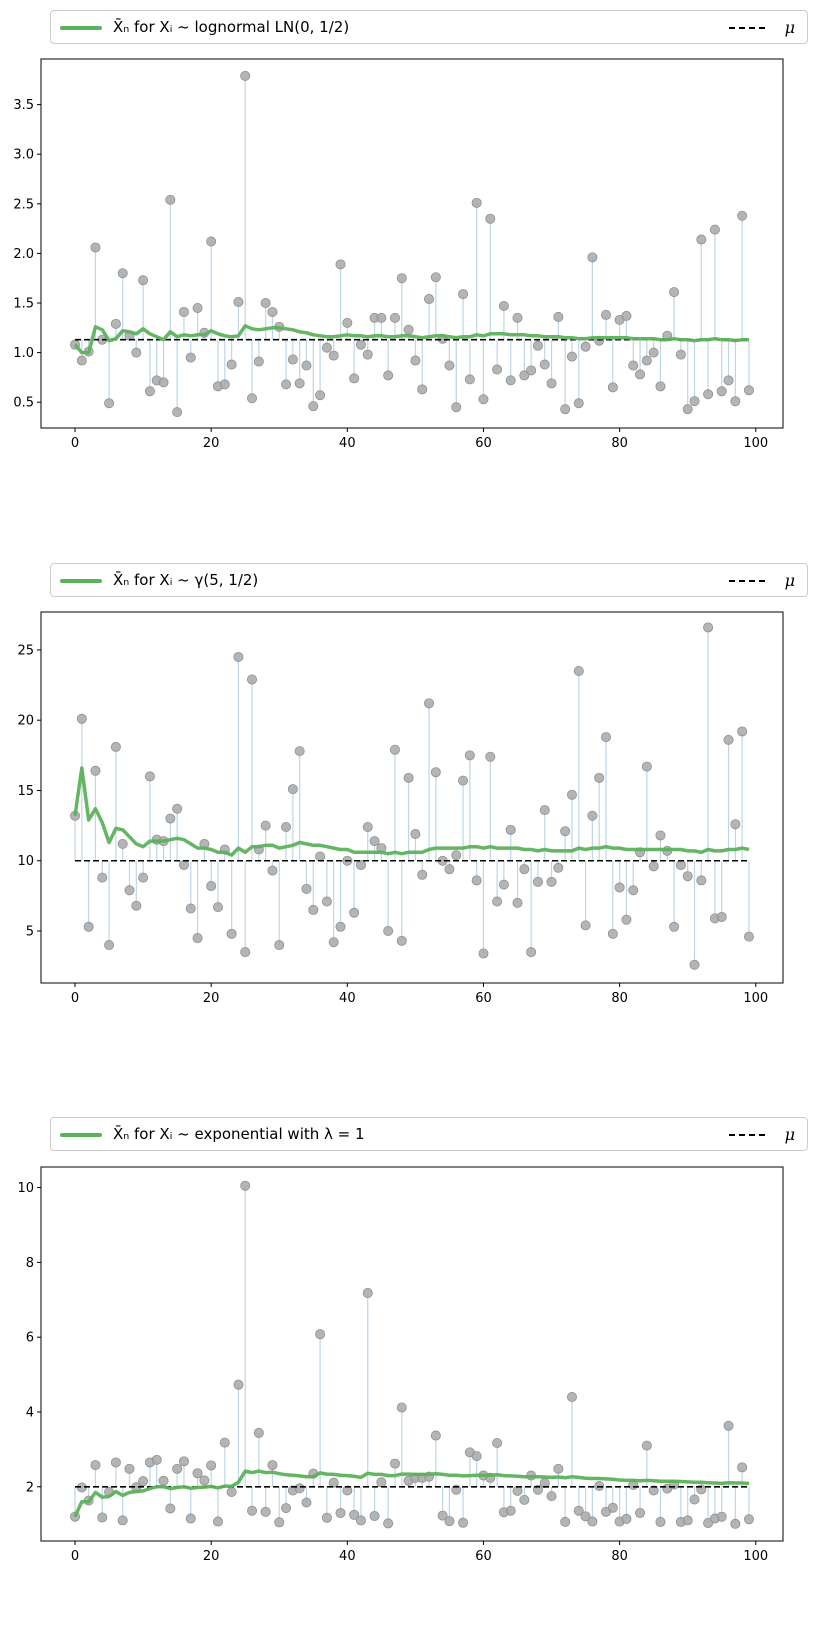 The width and height of the screenshot is (826, 1635). Describe the element at coordinates (23, 304) in the screenshot. I see `y-tick-label: 1.5` at that location.